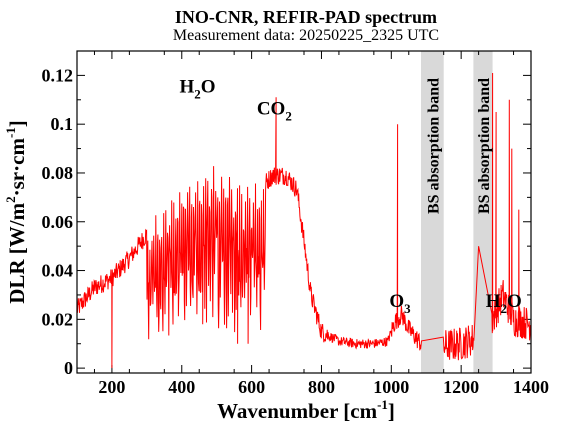 This screenshot has height=425, width=567. I want to click on y-tick-label-3: 0.06, so click(58, 222).